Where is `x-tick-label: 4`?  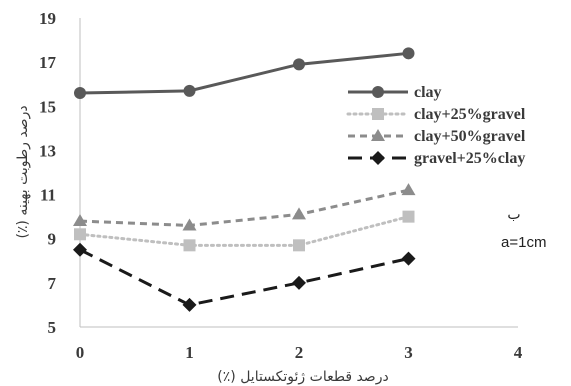 x-tick-label: 4 is located at coordinates (518, 352).